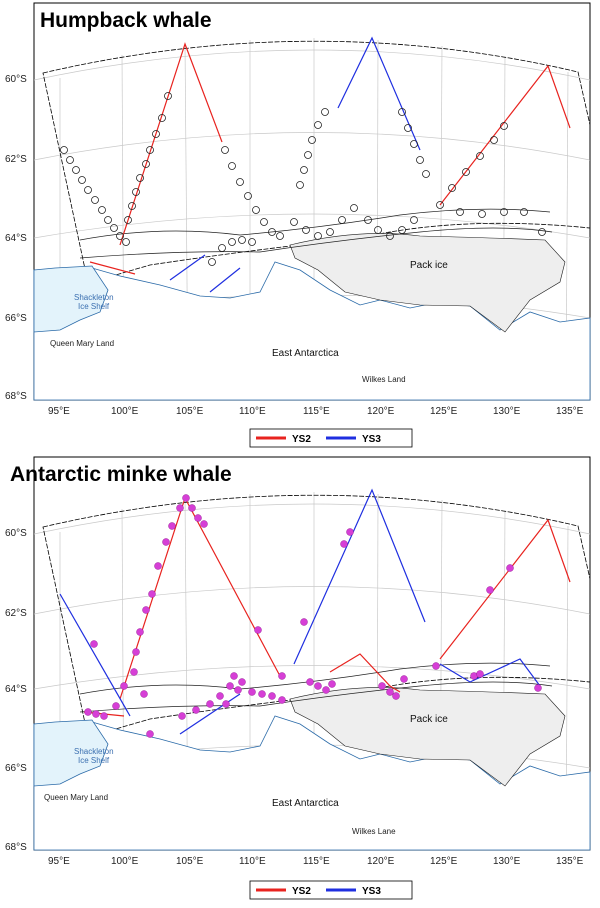 The height and width of the screenshot is (908, 600). What do you see at coordinates (95, 196) in the screenshot?
I see `sighting-cluster-west` at bounding box center [95, 196].